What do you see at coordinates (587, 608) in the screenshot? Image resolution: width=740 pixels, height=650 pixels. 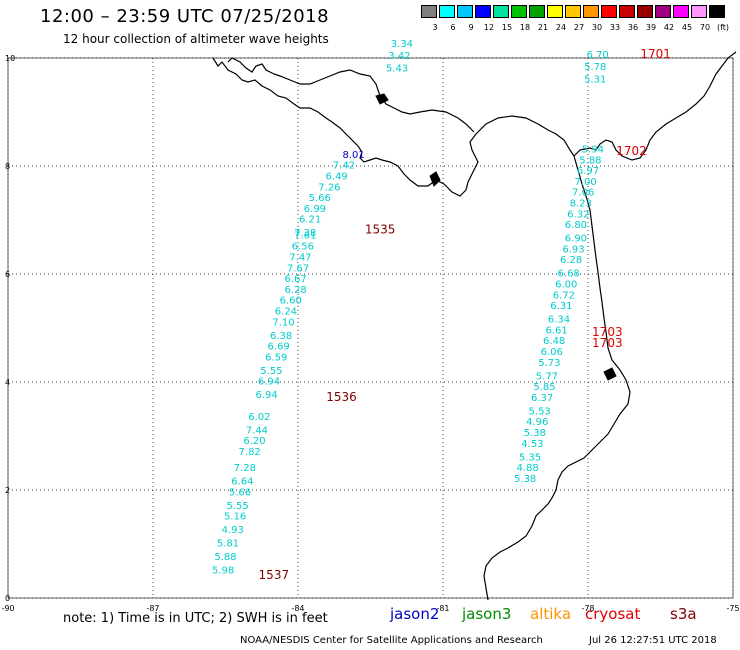 I see `x-tick-label: -78` at bounding box center [587, 608].